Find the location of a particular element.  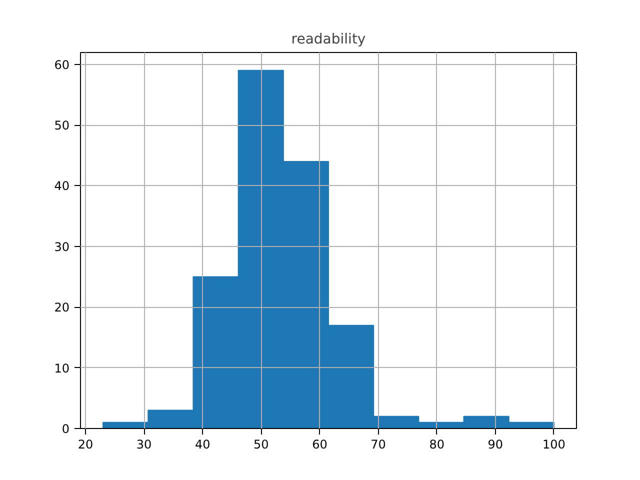

x-tick-label: 50 is located at coordinates (261, 445).